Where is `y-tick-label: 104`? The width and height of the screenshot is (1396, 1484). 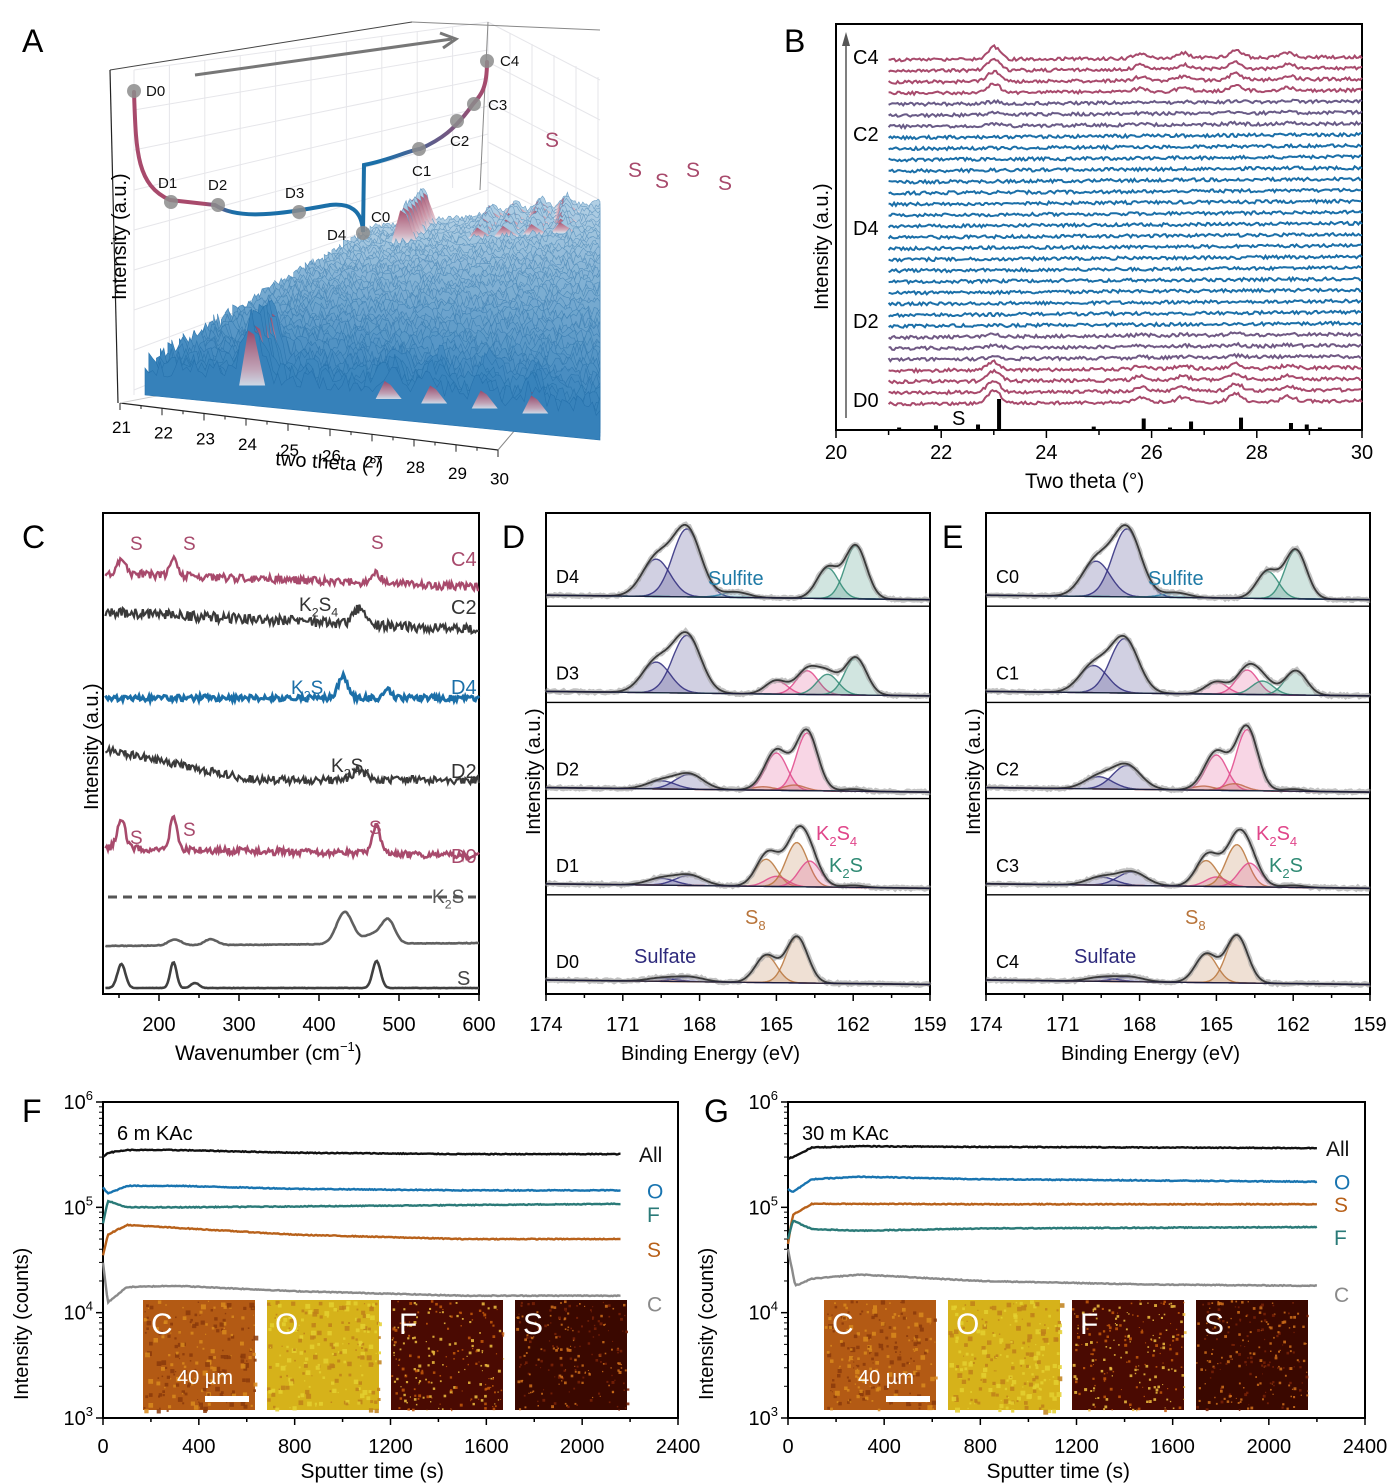 y-tick-label: 104 is located at coordinates (763, 1312).